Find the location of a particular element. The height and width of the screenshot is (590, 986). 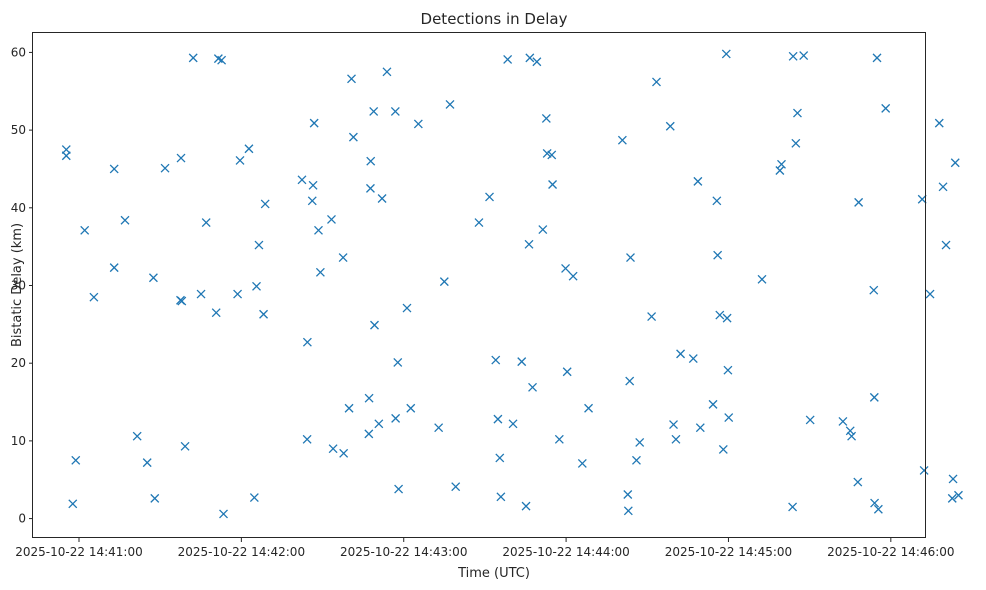

y-tick-label: 30 is located at coordinates (18, 286).